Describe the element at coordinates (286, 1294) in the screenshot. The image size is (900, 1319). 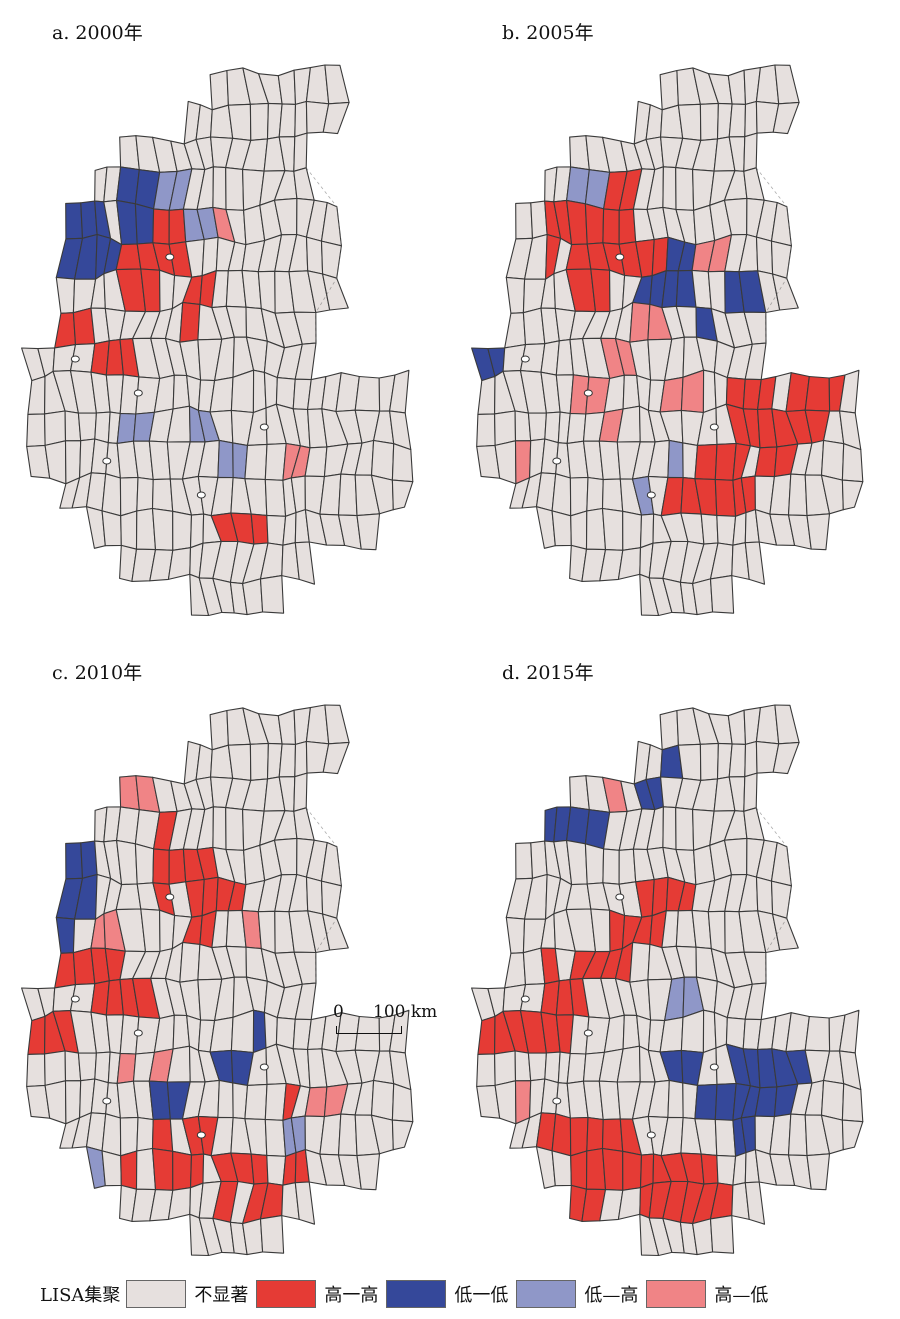
I see `legend-swatch-high-high` at that location.